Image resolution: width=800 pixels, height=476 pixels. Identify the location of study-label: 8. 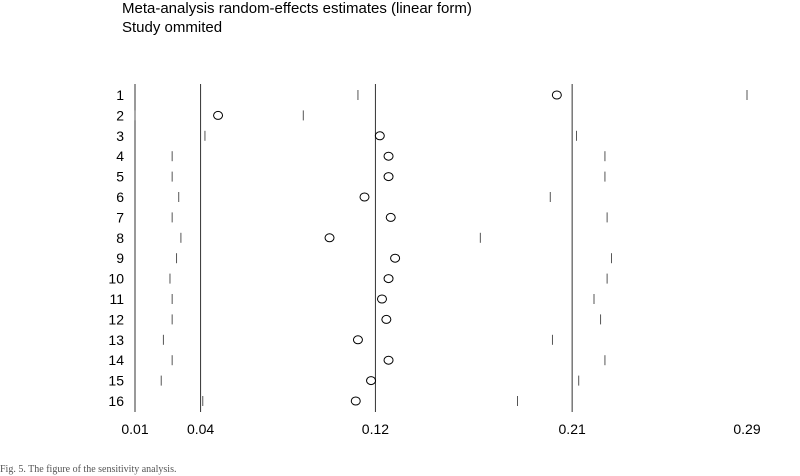
(120, 238).